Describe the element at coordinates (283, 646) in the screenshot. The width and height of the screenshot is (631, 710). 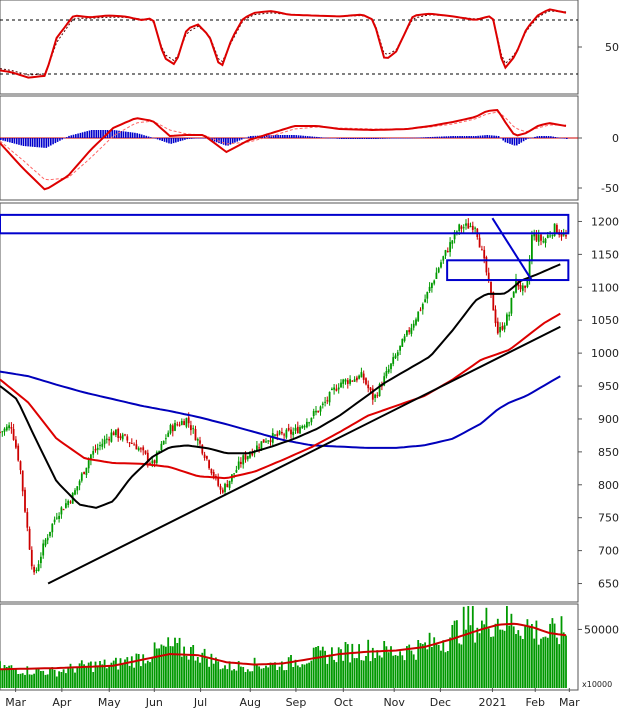
I see `volume-moving-average-line` at that location.